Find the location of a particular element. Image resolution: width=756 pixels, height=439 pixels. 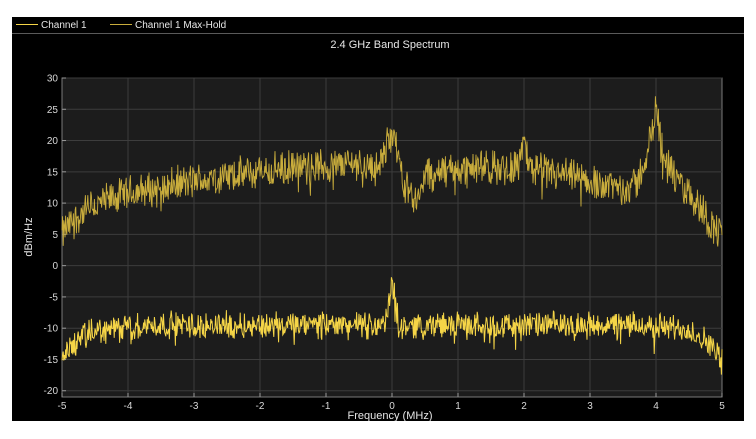

x-tick-label: 2 is located at coordinates (524, 406).